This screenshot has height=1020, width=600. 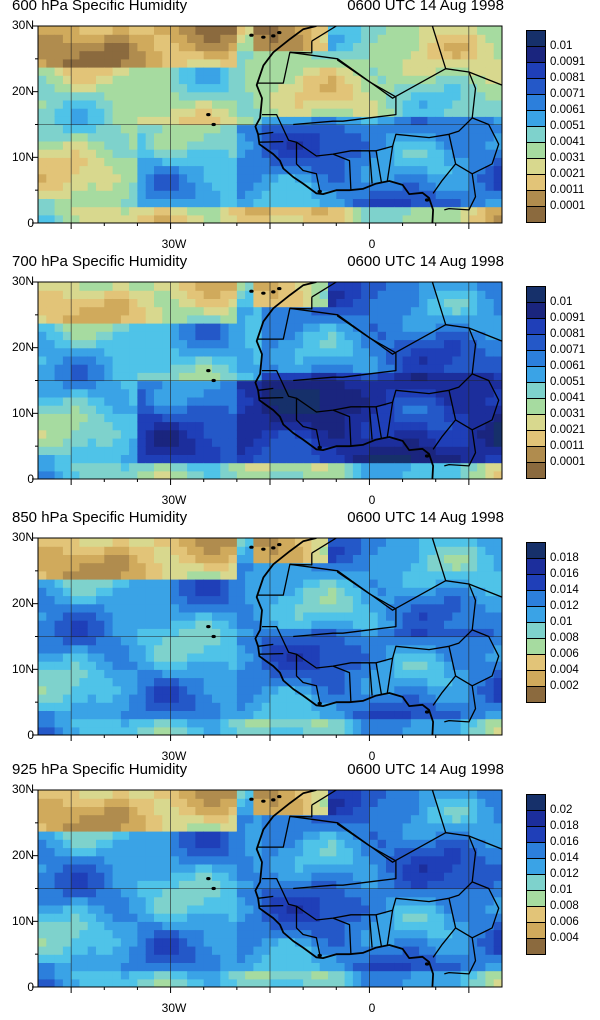 What do you see at coordinates (568, 366) in the screenshot?
I see `colorbar-label: 0.0061` at bounding box center [568, 366].